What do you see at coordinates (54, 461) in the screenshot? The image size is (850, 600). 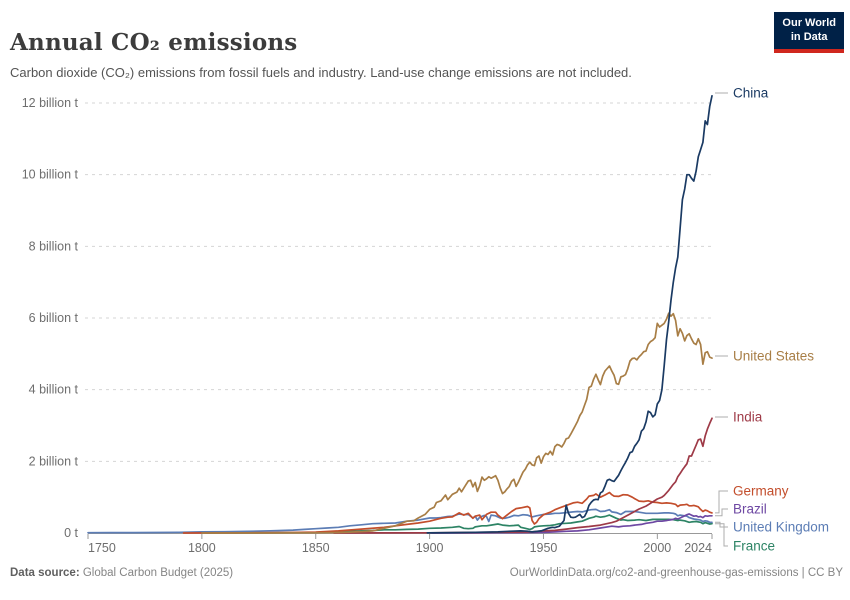 I see `y-tick-label: 2 billion t` at bounding box center [54, 461].